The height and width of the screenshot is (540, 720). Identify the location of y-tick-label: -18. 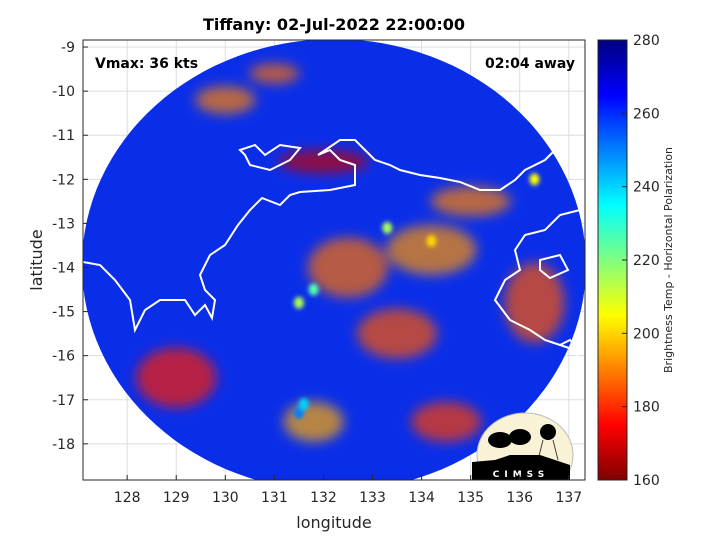
(63, 445).